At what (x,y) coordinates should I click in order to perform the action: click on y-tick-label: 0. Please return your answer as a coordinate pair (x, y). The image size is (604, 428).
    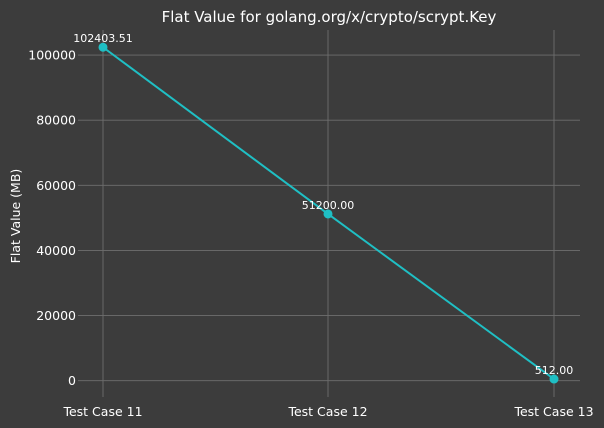
    Looking at the image, I should click on (72, 380).